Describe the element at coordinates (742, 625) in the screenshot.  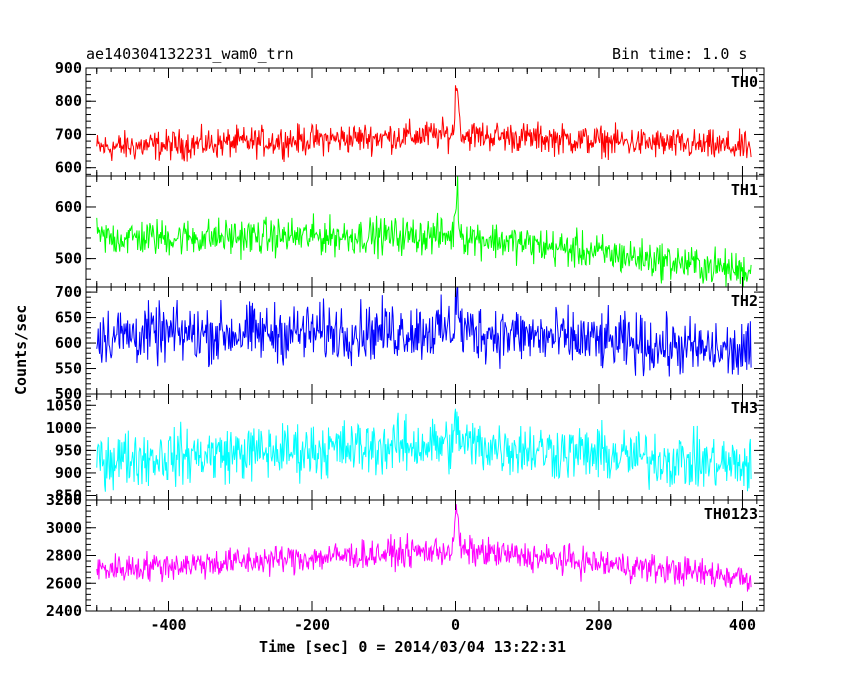
I see `x-tick-label: 400` at that location.